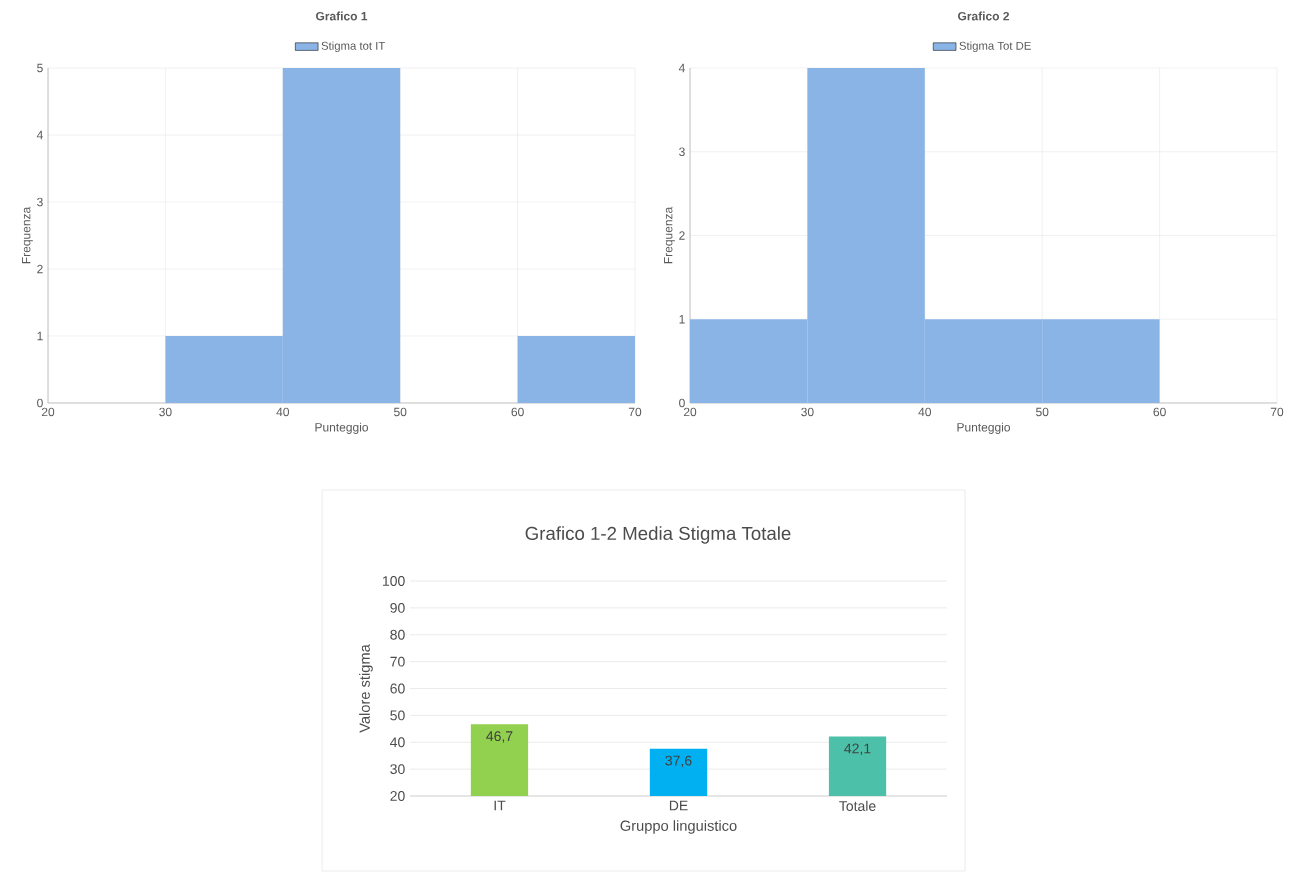  Describe the element at coordinates (857, 749) in the screenshot. I see `data-label: 42,1` at that location.